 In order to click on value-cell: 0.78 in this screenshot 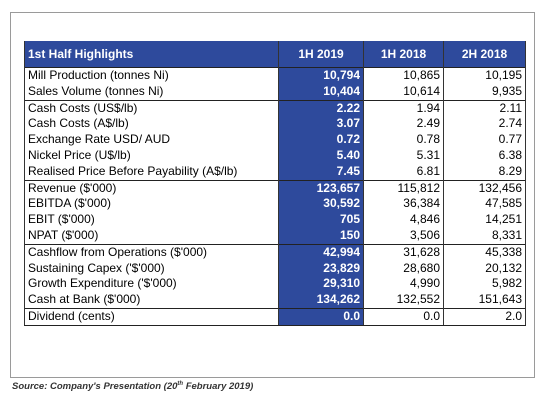, I will do `click(403, 140)`.